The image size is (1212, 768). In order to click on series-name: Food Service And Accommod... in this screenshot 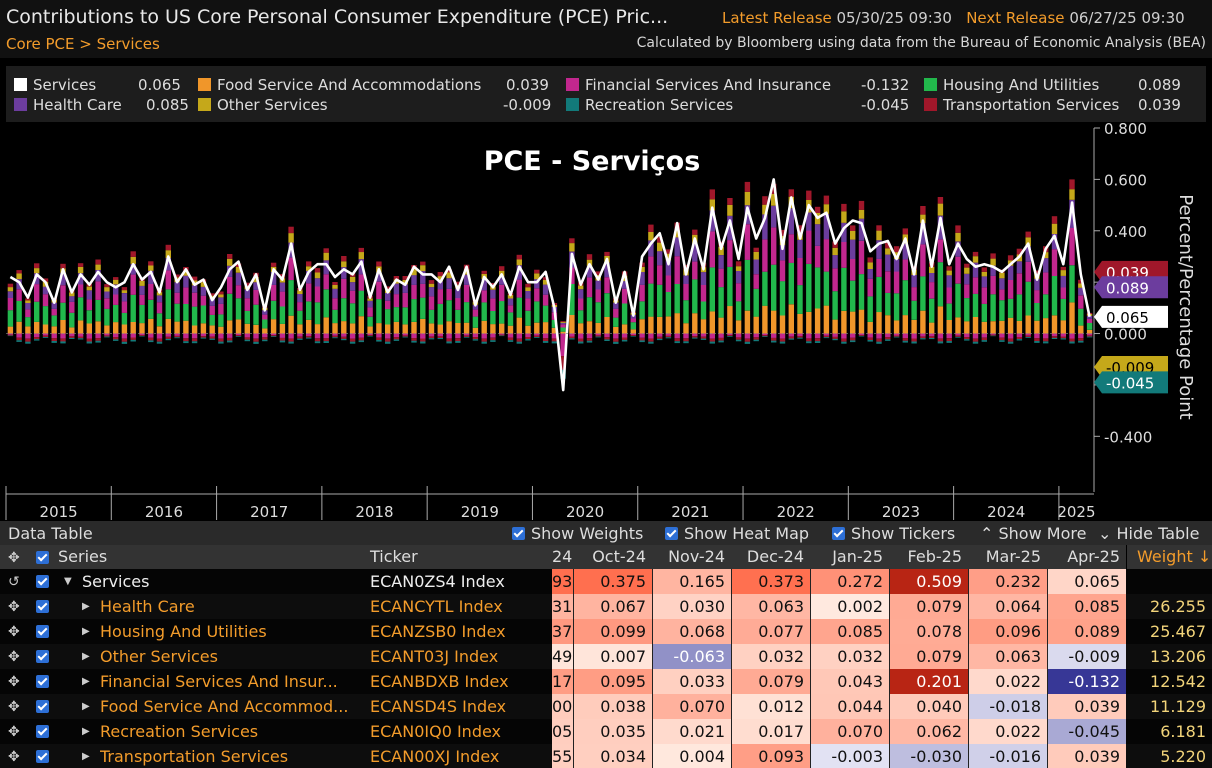, I will do `click(224, 706)`.